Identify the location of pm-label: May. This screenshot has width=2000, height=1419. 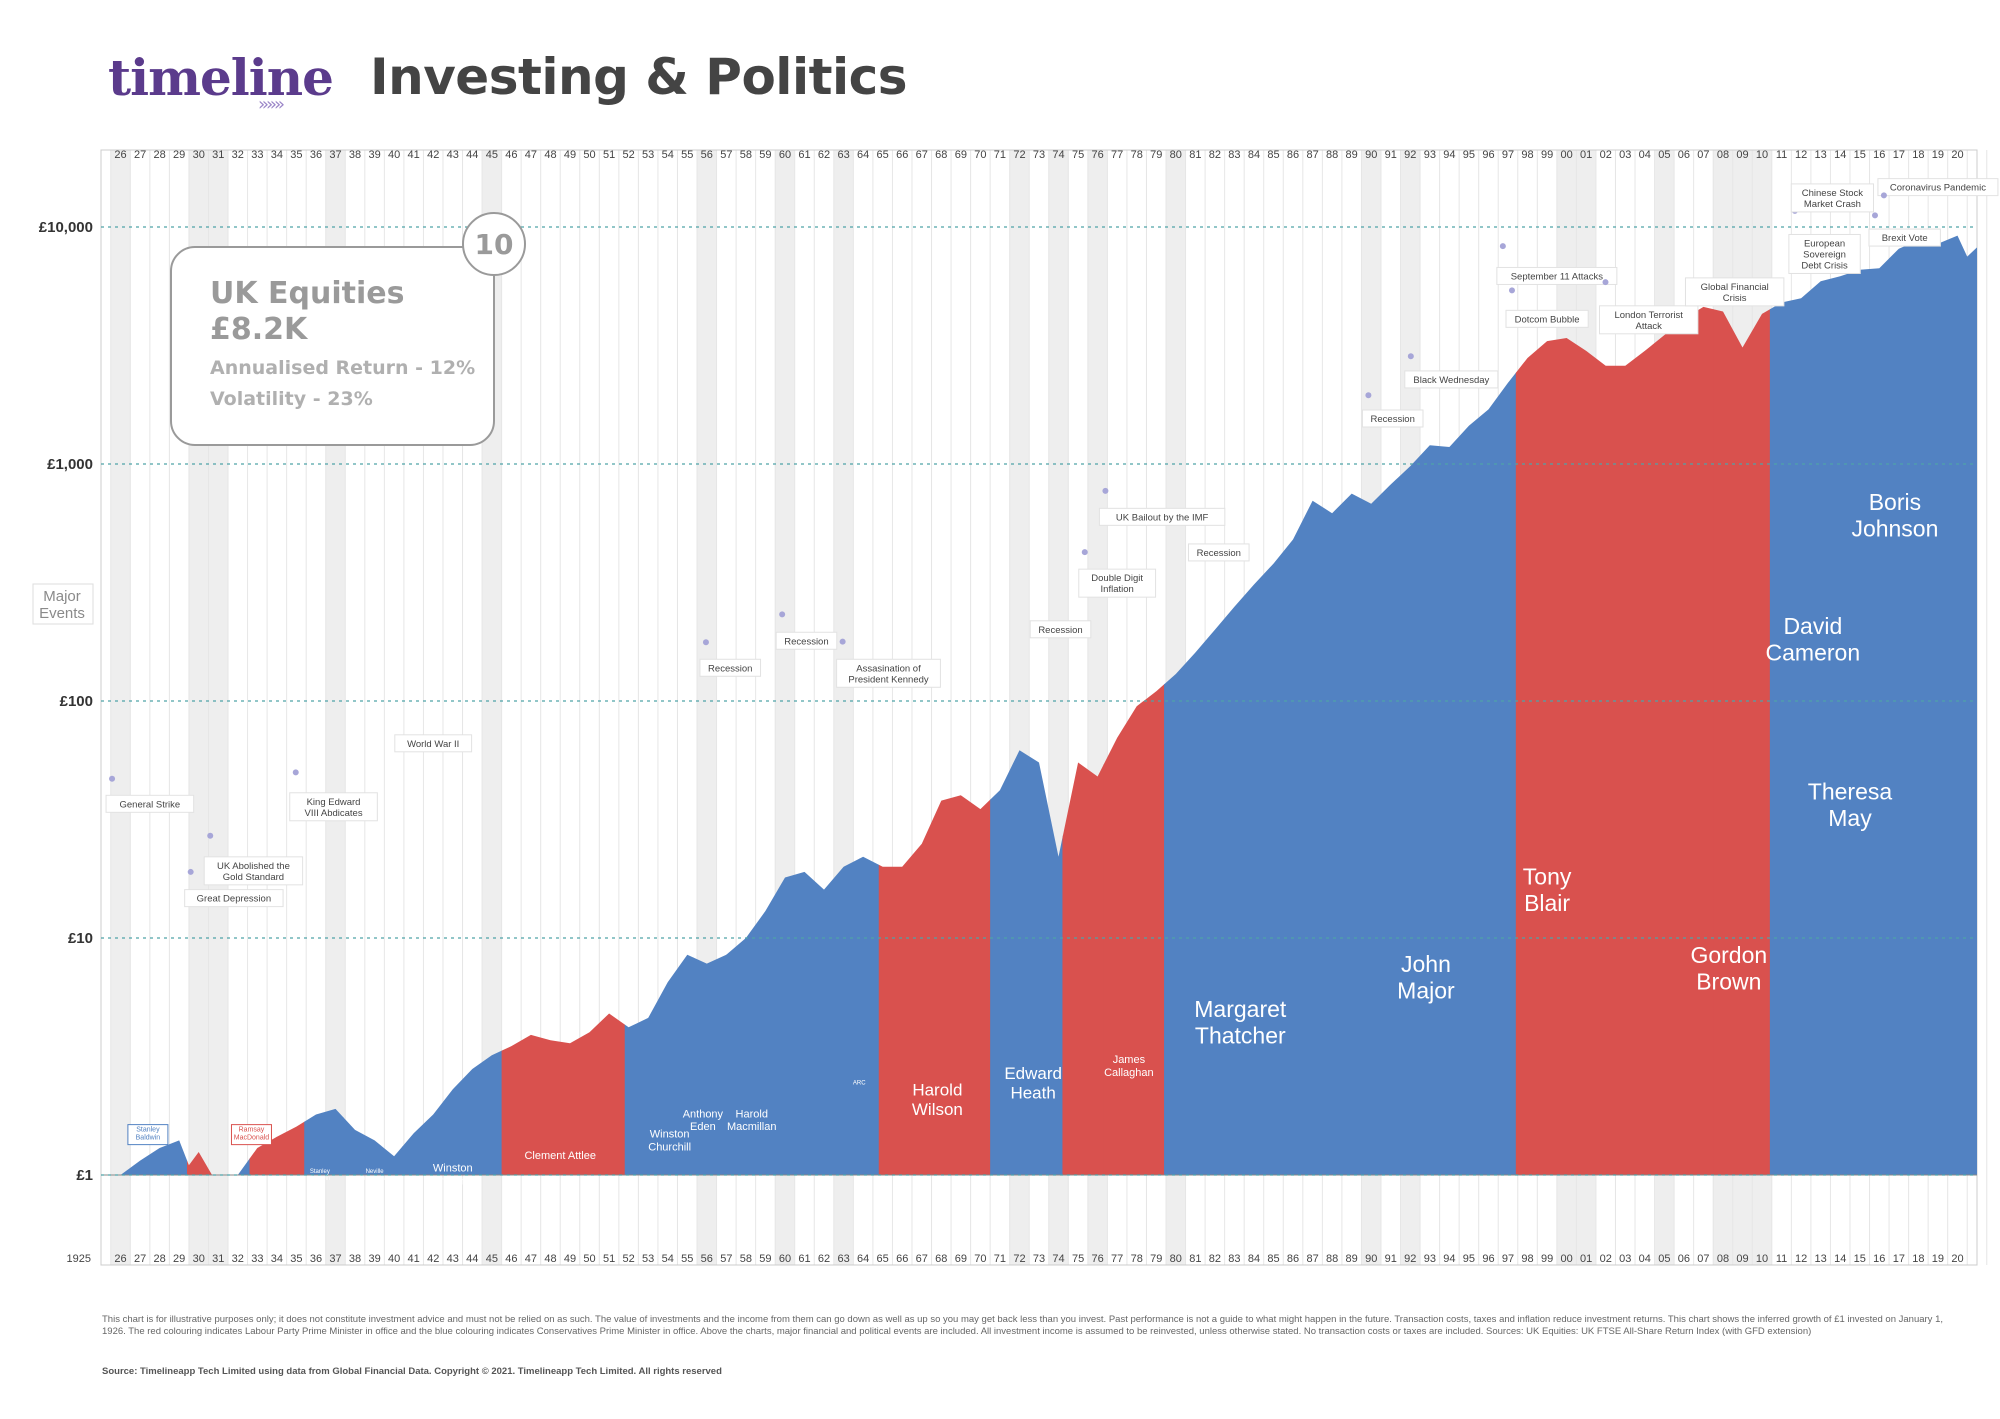
(1850, 818).